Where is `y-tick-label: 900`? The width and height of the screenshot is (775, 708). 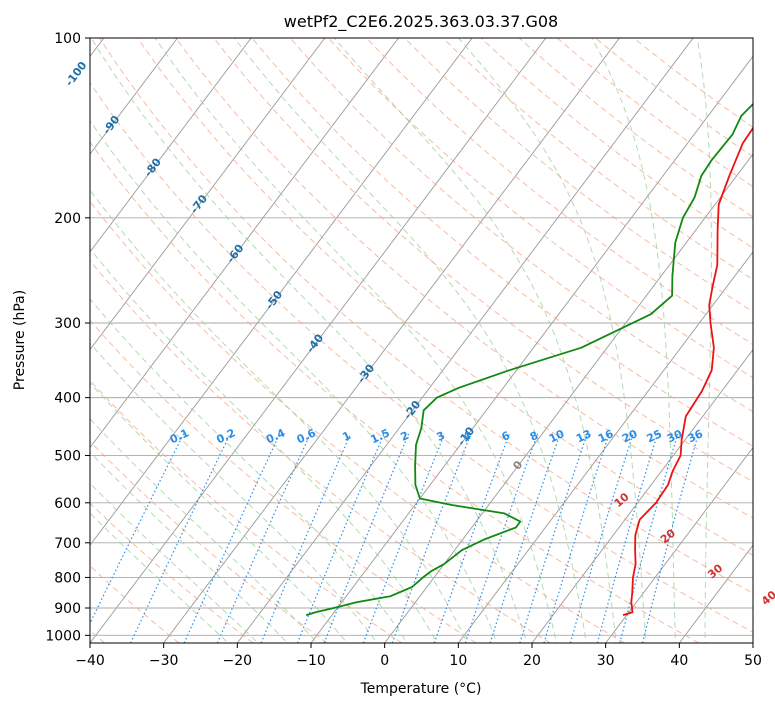 y-tick-label: 900 is located at coordinates (67, 609).